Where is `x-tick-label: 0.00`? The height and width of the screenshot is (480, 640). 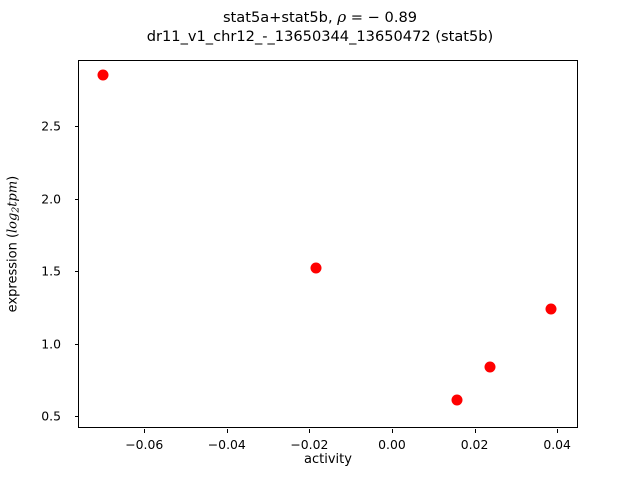 x-tick-label: 0.00 is located at coordinates (392, 444).